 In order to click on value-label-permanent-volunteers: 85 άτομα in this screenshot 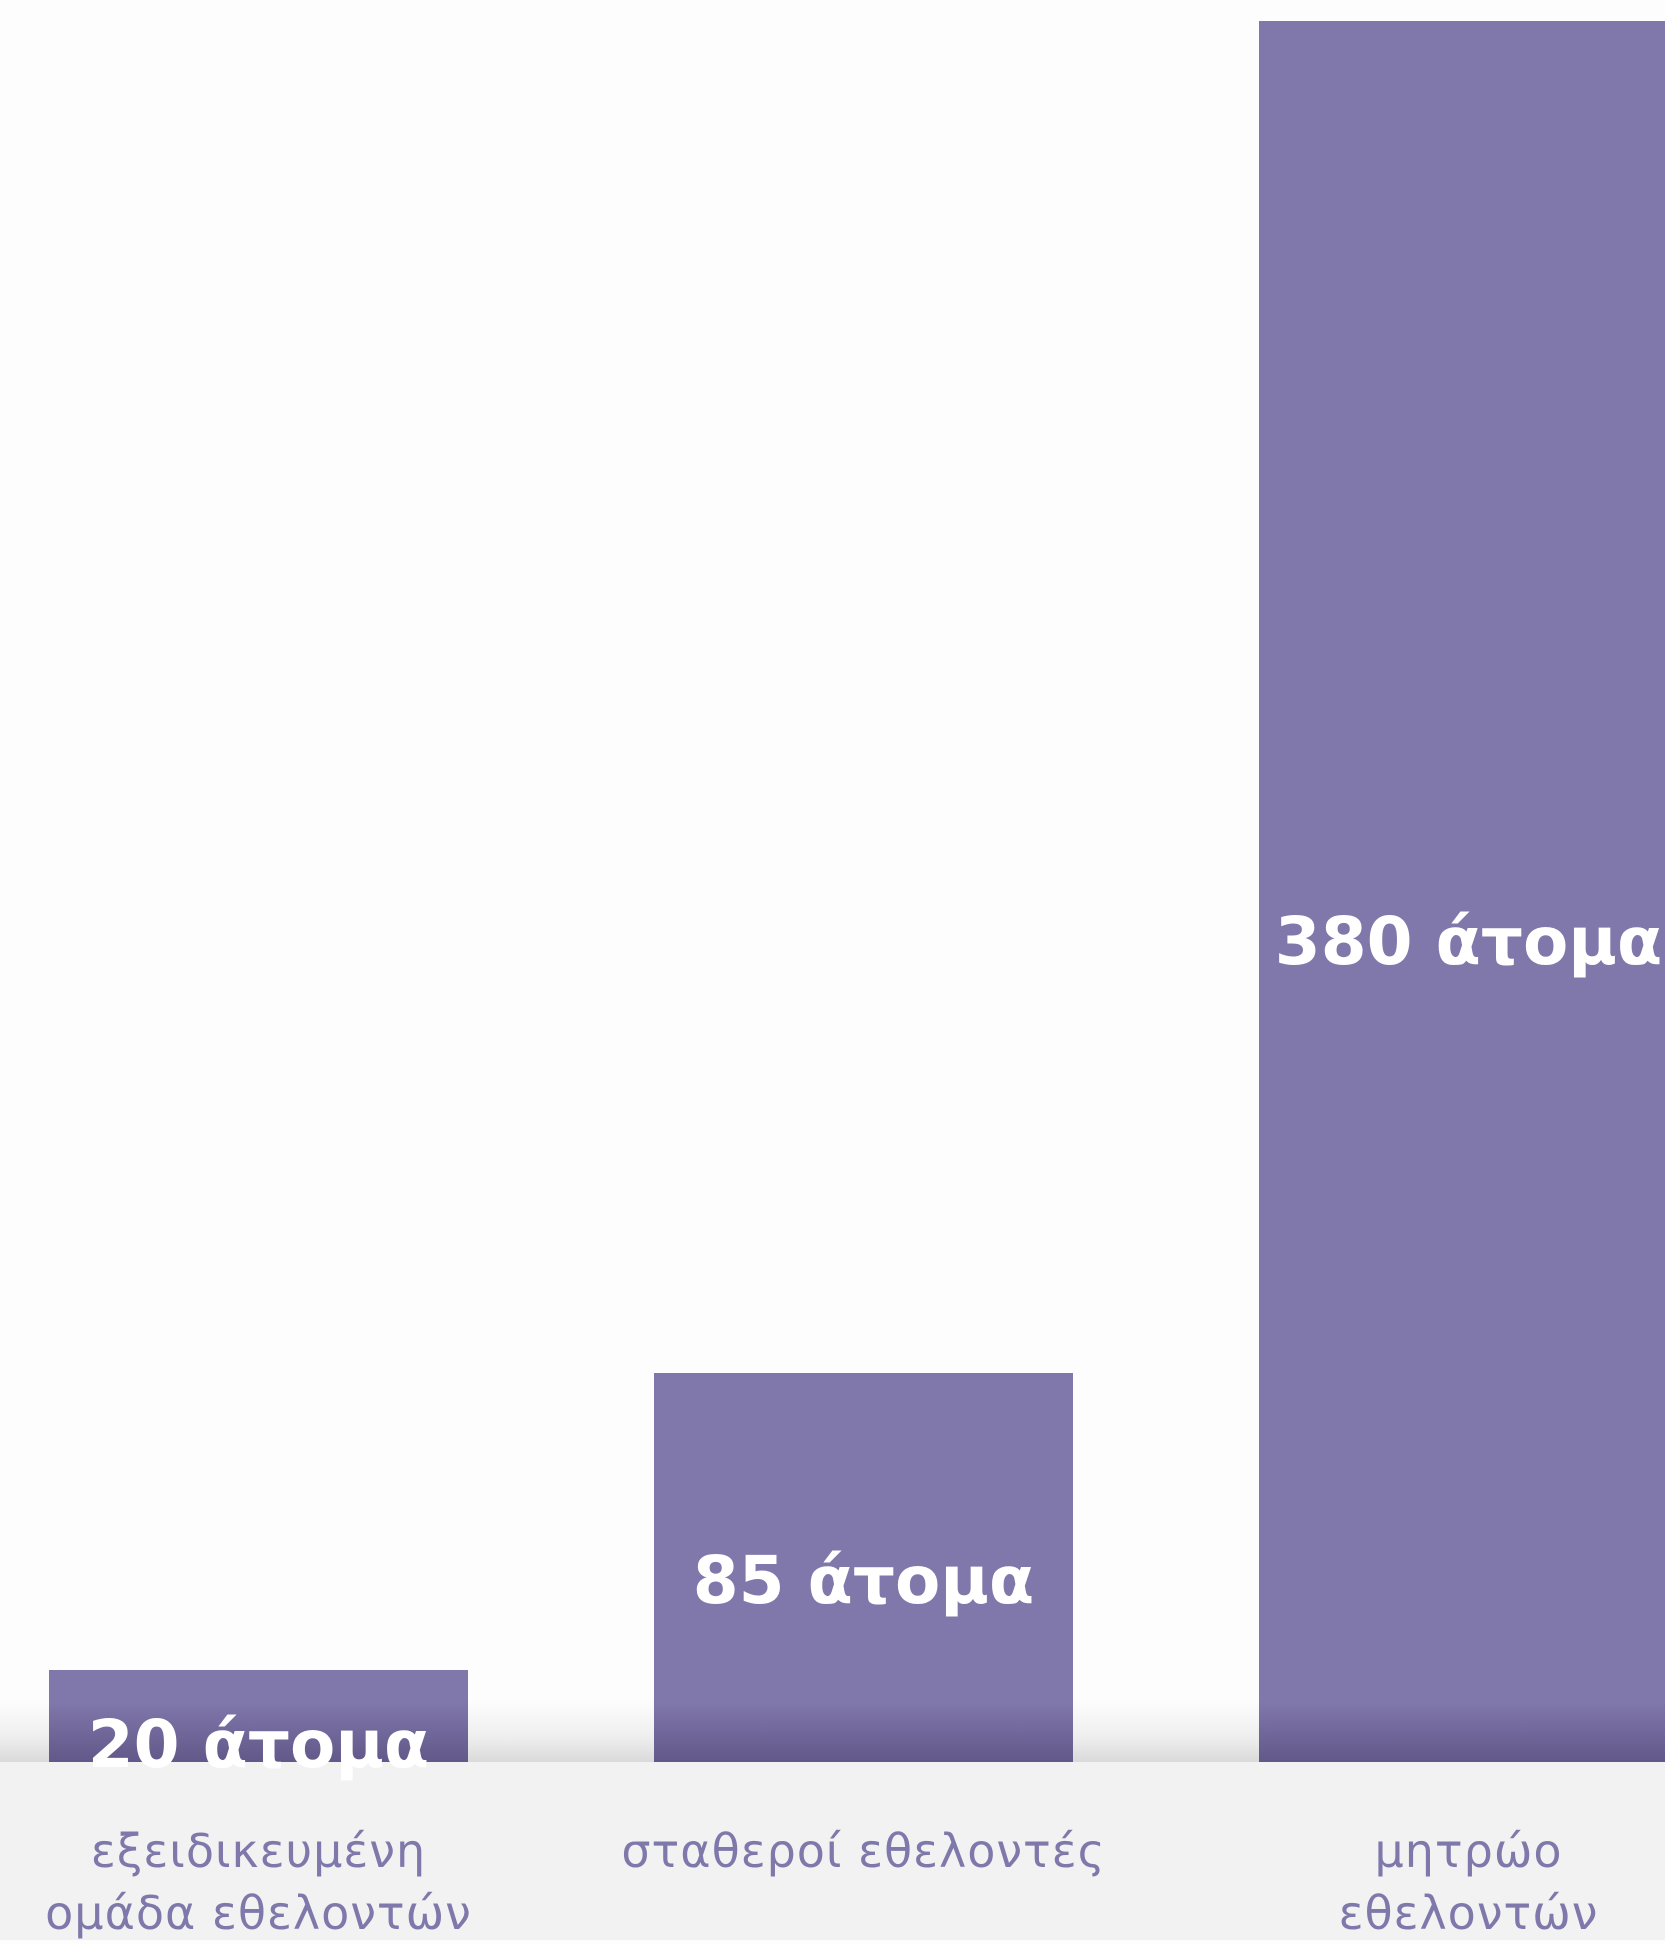, I will do `click(863, 1580)`.